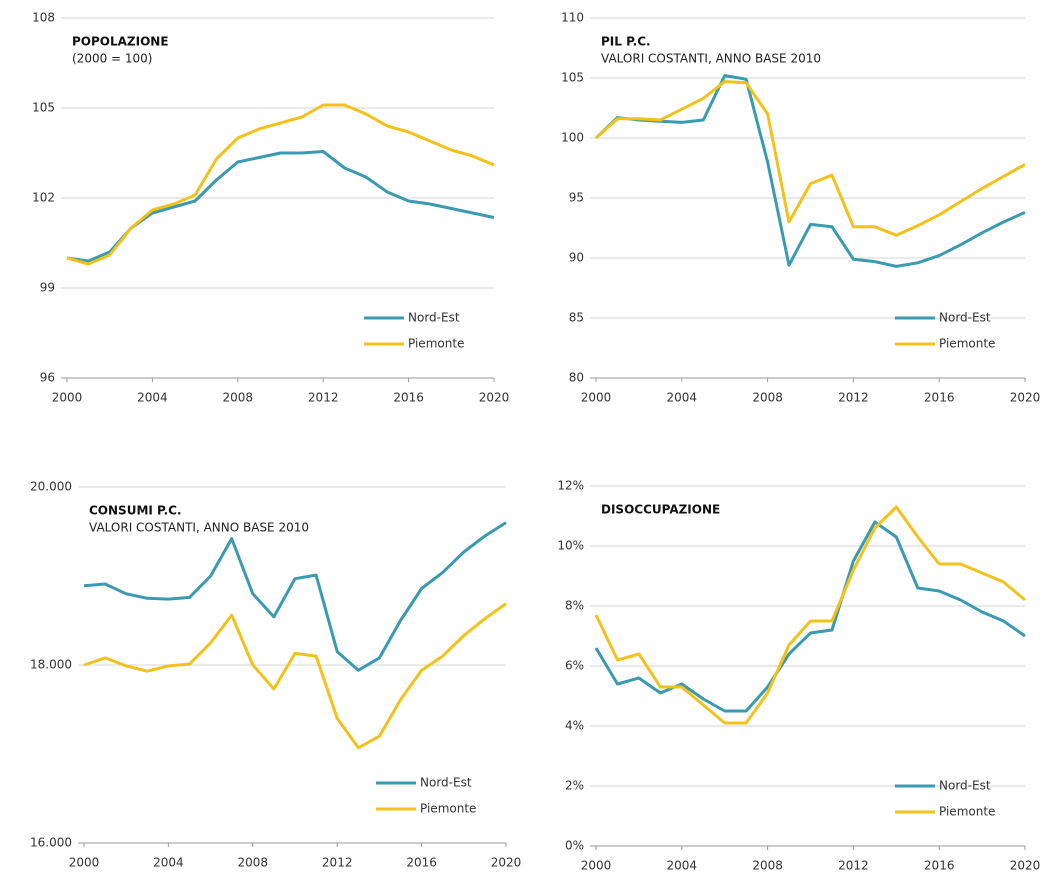 The width and height of the screenshot is (1045, 874). What do you see at coordinates (51, 487) in the screenshot?
I see `y-tick-label: 20.000` at bounding box center [51, 487].